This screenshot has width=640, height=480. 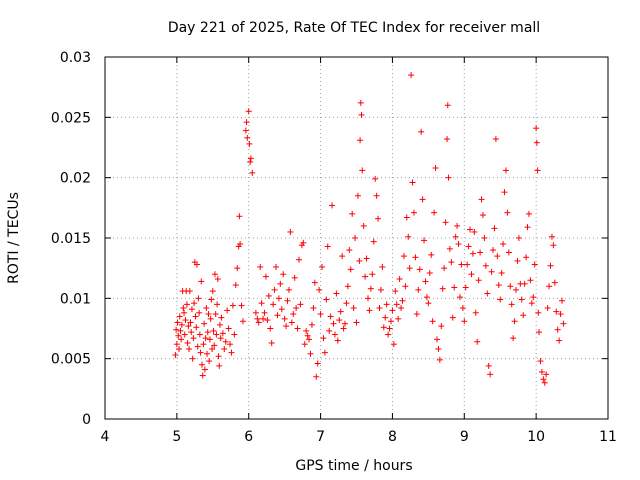 What do you see at coordinates (392, 437) in the screenshot?
I see `x-tick-label: 8` at bounding box center [392, 437].